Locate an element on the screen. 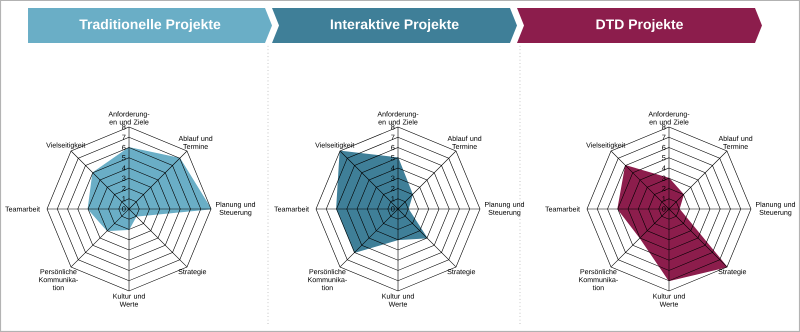 This screenshot has height=332, width=800. chart-title: DTD Projekte is located at coordinates (639, 25).